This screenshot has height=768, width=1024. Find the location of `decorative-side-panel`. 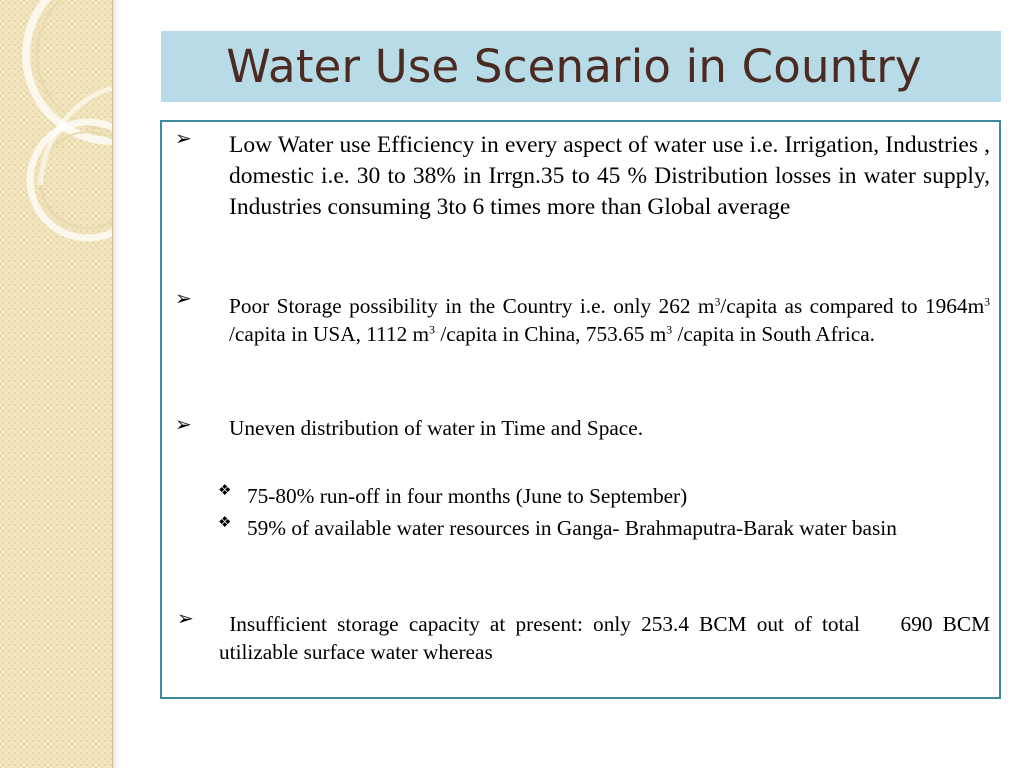

decorative-side-panel is located at coordinates (56, 384).